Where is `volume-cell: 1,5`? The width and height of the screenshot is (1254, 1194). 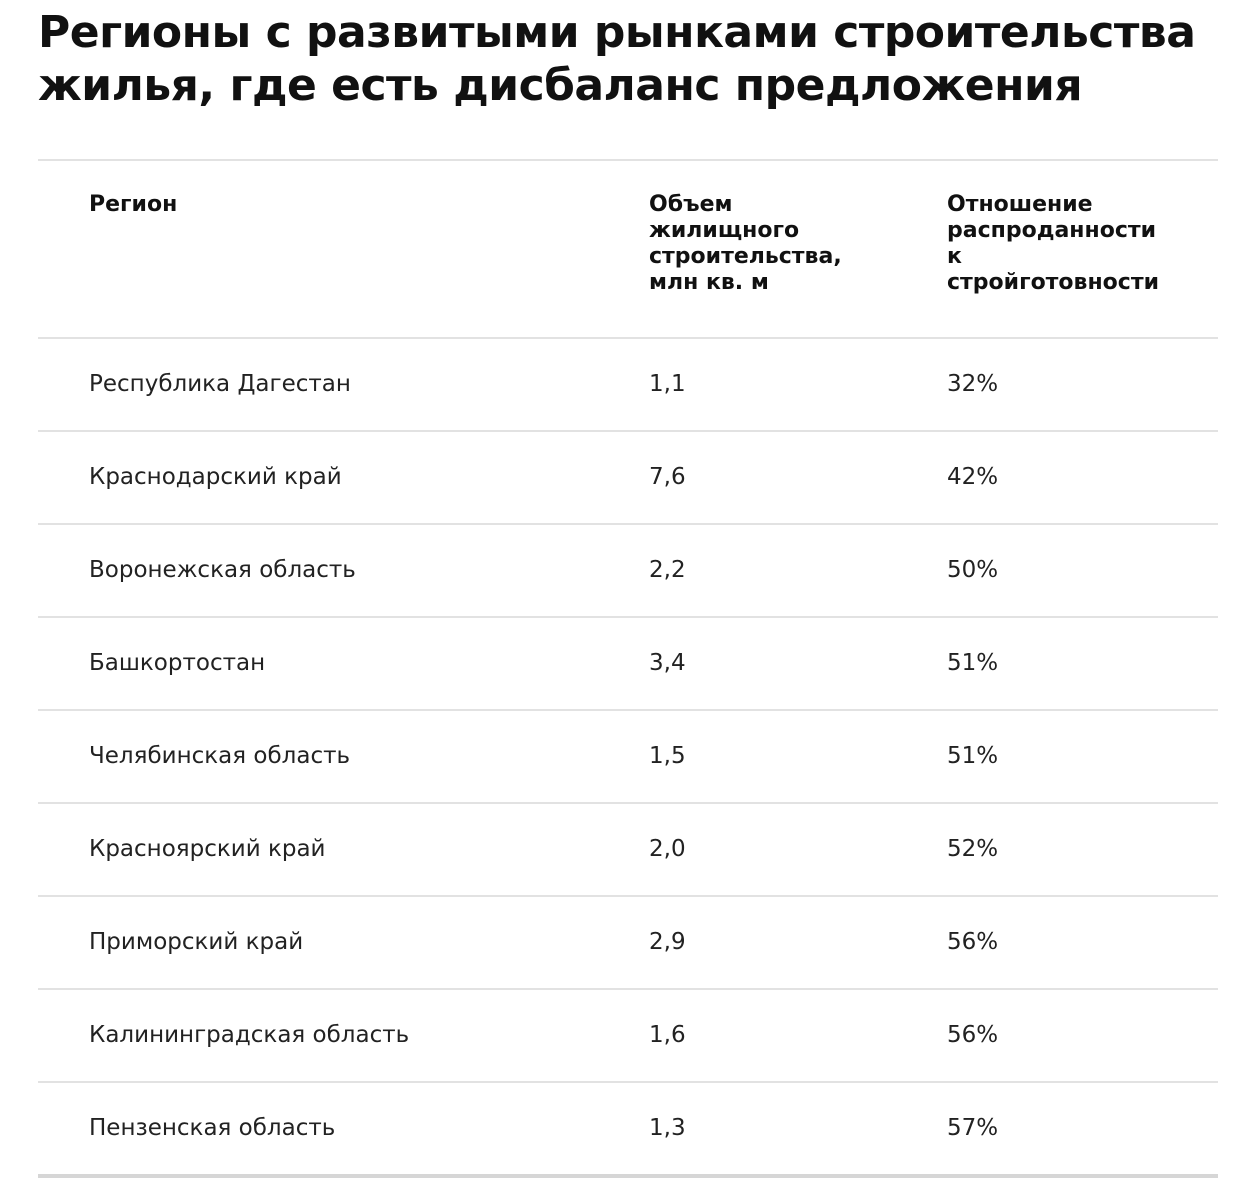 volume-cell: 1,5 is located at coordinates (667, 756).